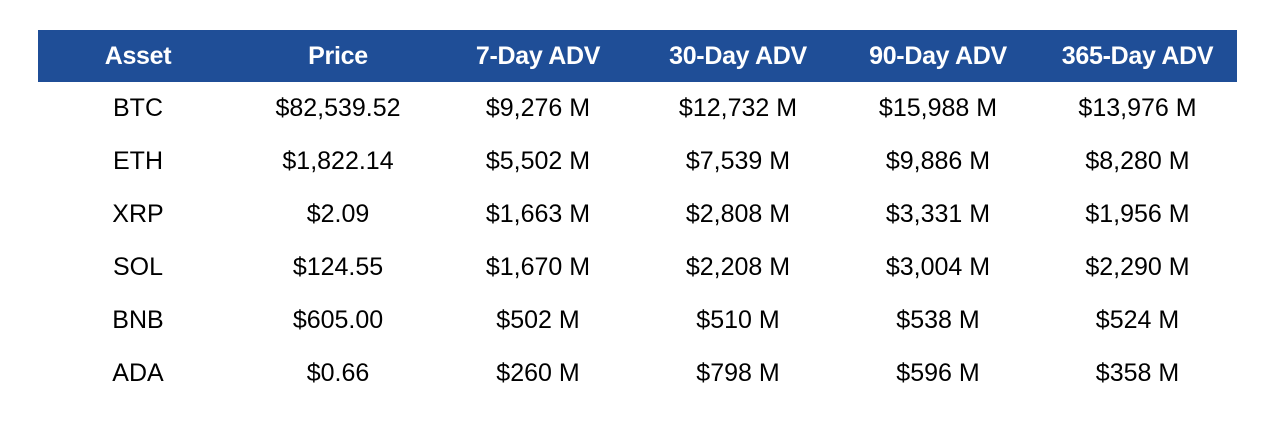  I want to click on adv-365-day-cell: $524 M, so click(1137, 320).